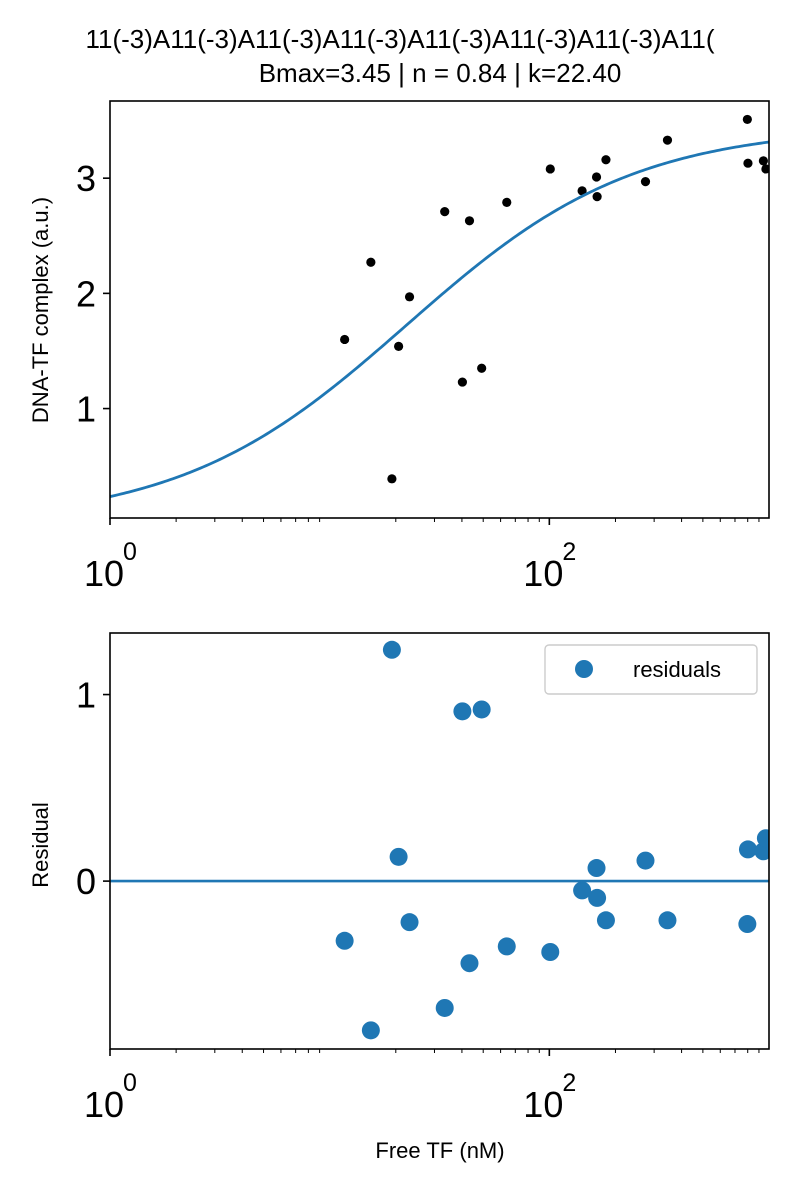 The image size is (800, 1200). What do you see at coordinates (86, 409) in the screenshot?
I see `top-y-tick-label-0: 1` at bounding box center [86, 409].